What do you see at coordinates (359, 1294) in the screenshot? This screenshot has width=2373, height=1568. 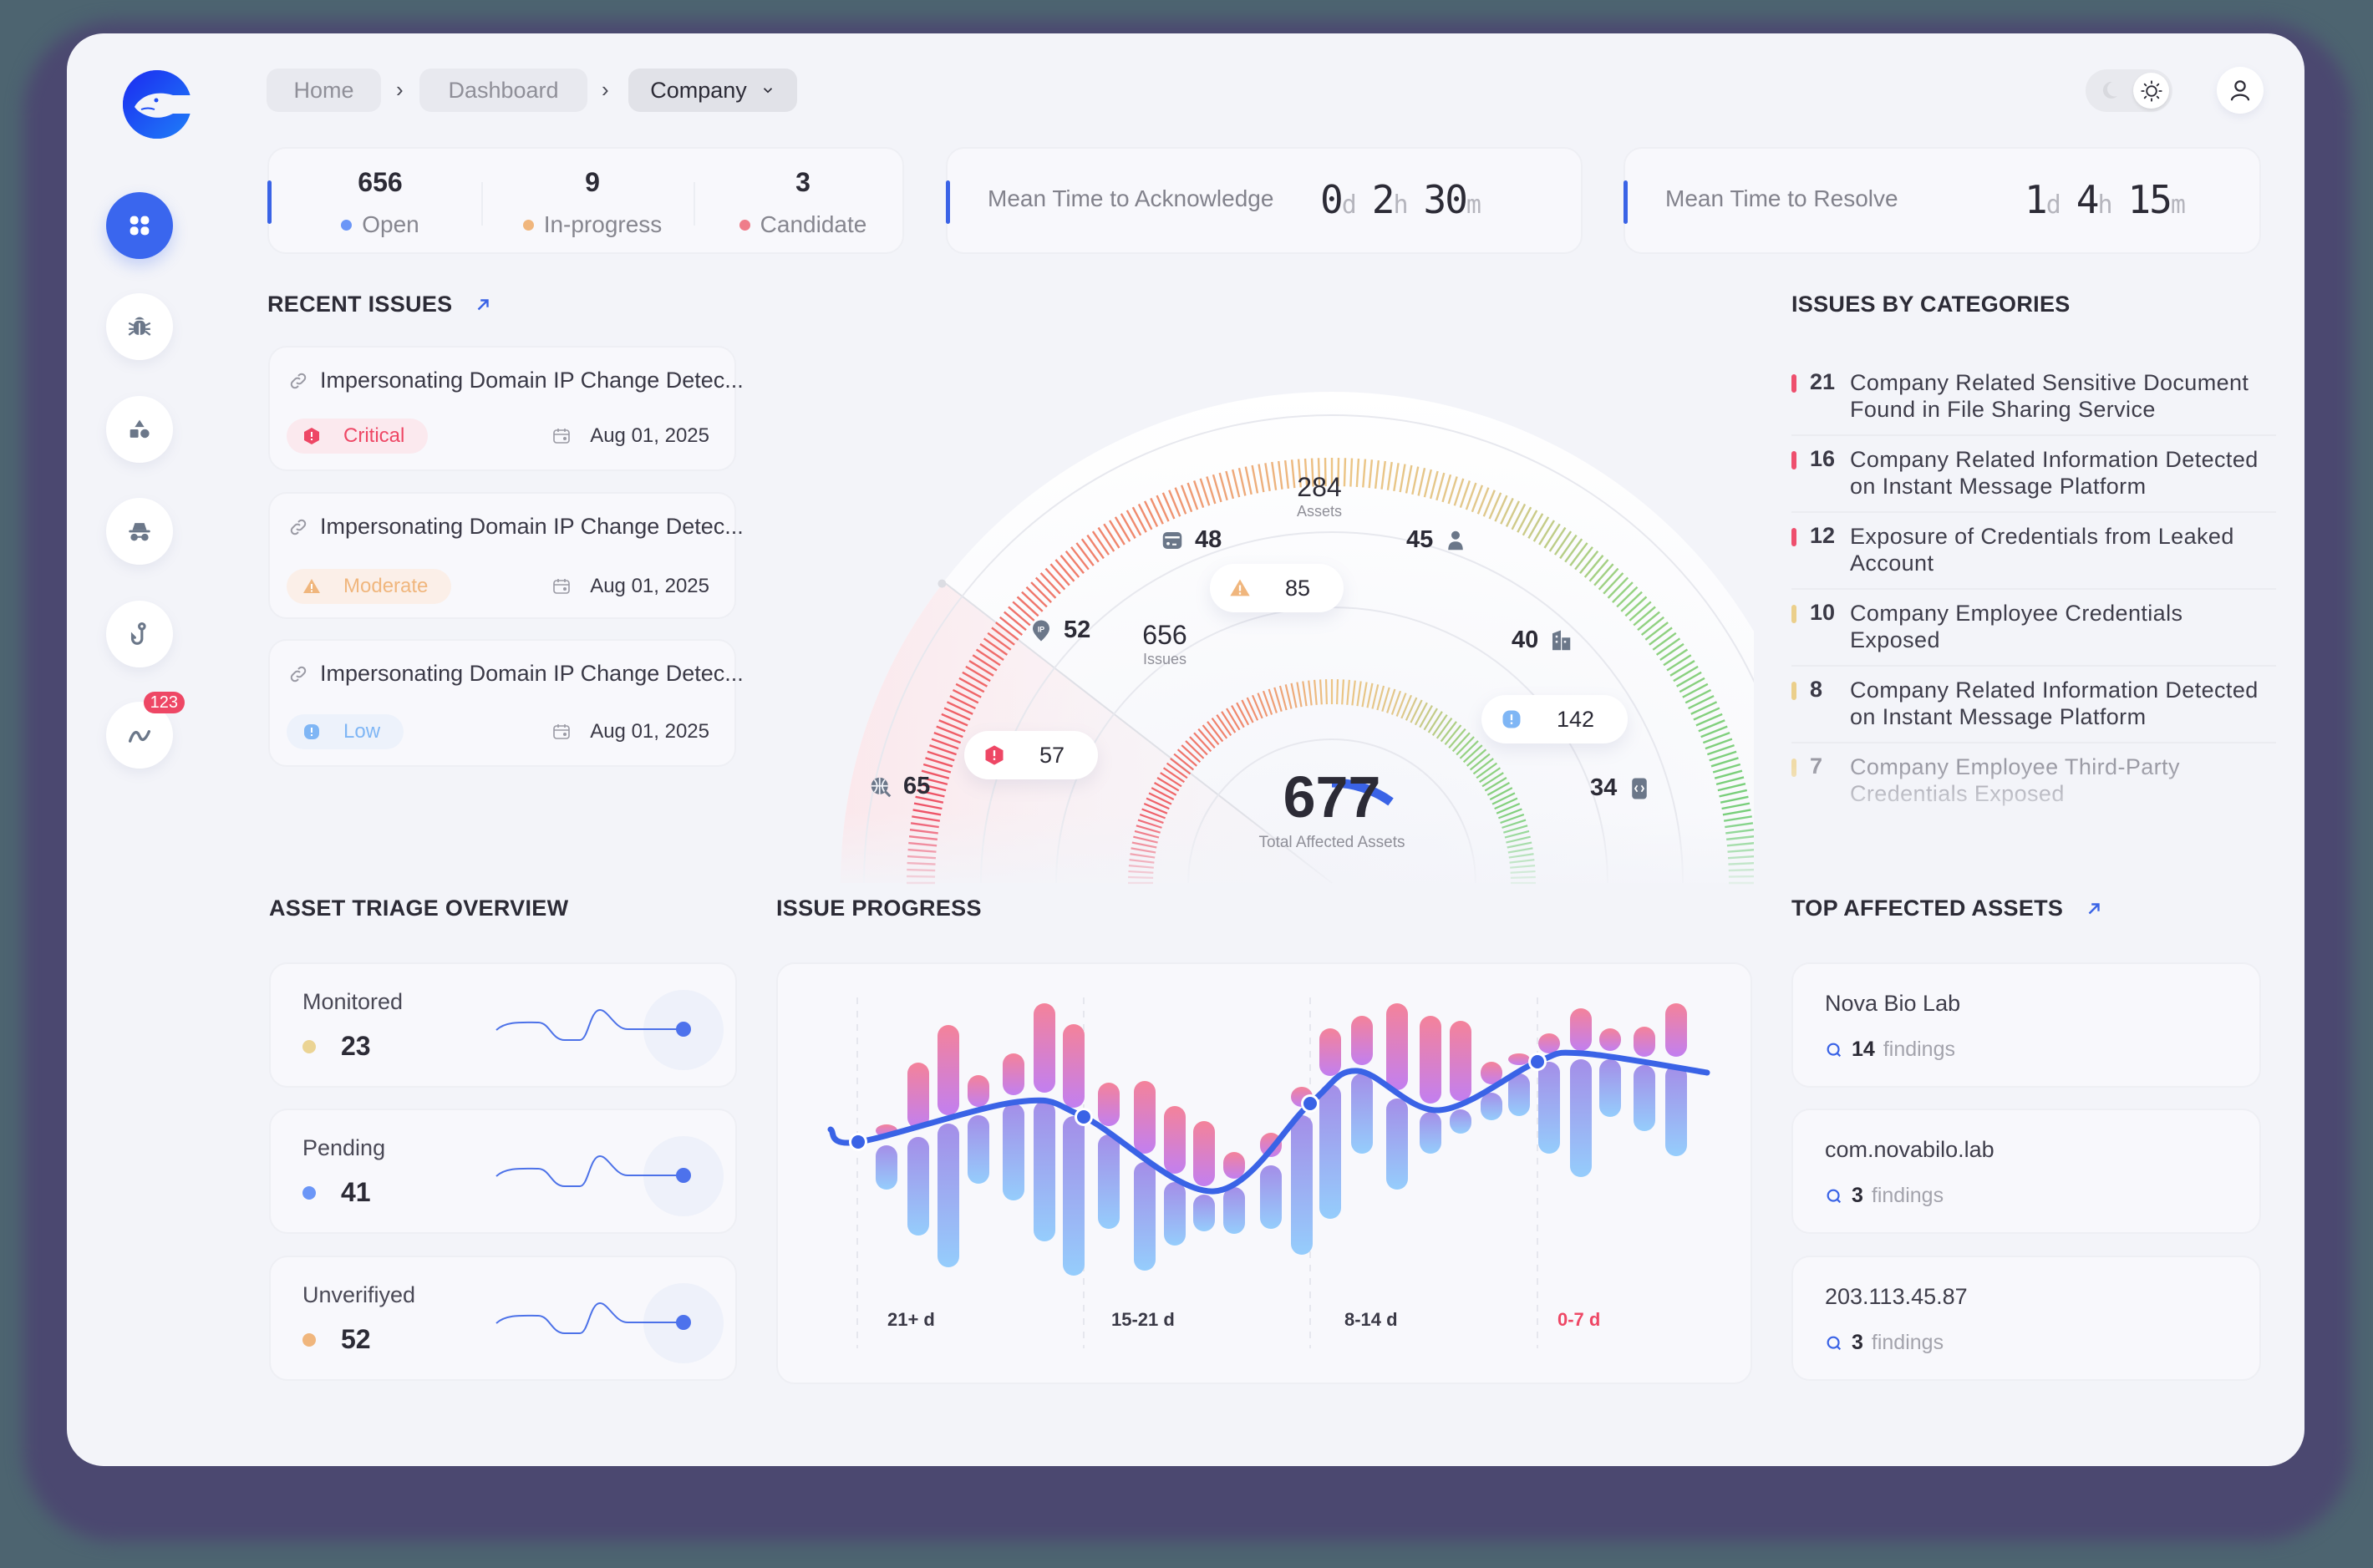 I see `triage-label: Unverifiyed` at bounding box center [359, 1294].